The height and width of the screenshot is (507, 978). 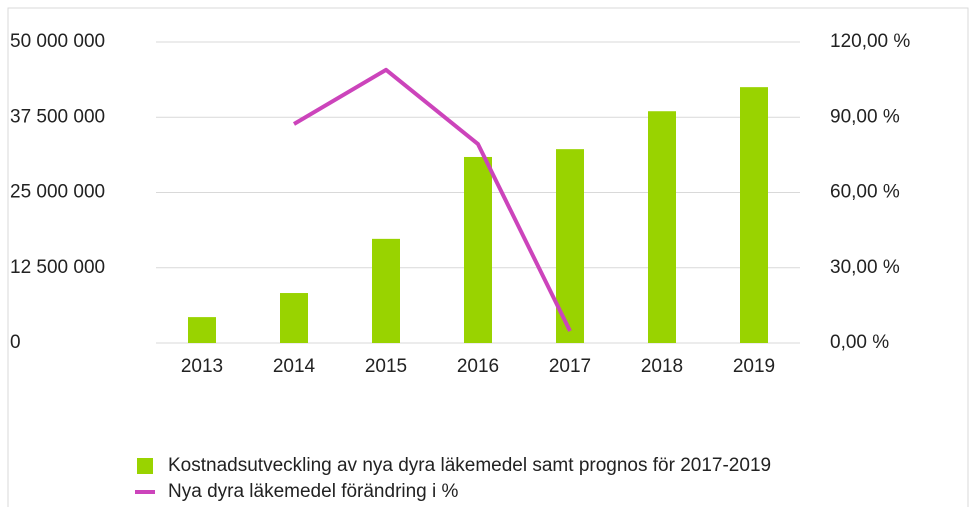 What do you see at coordinates (57, 41) in the screenshot?
I see `y-tick-label: 50 000 000` at bounding box center [57, 41].